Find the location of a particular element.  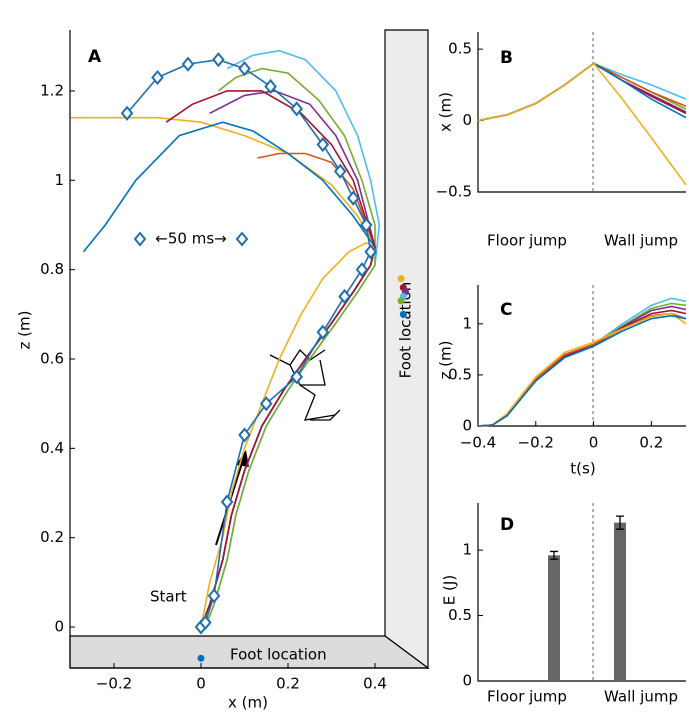

y-axis-title: E (J) is located at coordinates (450, 590).